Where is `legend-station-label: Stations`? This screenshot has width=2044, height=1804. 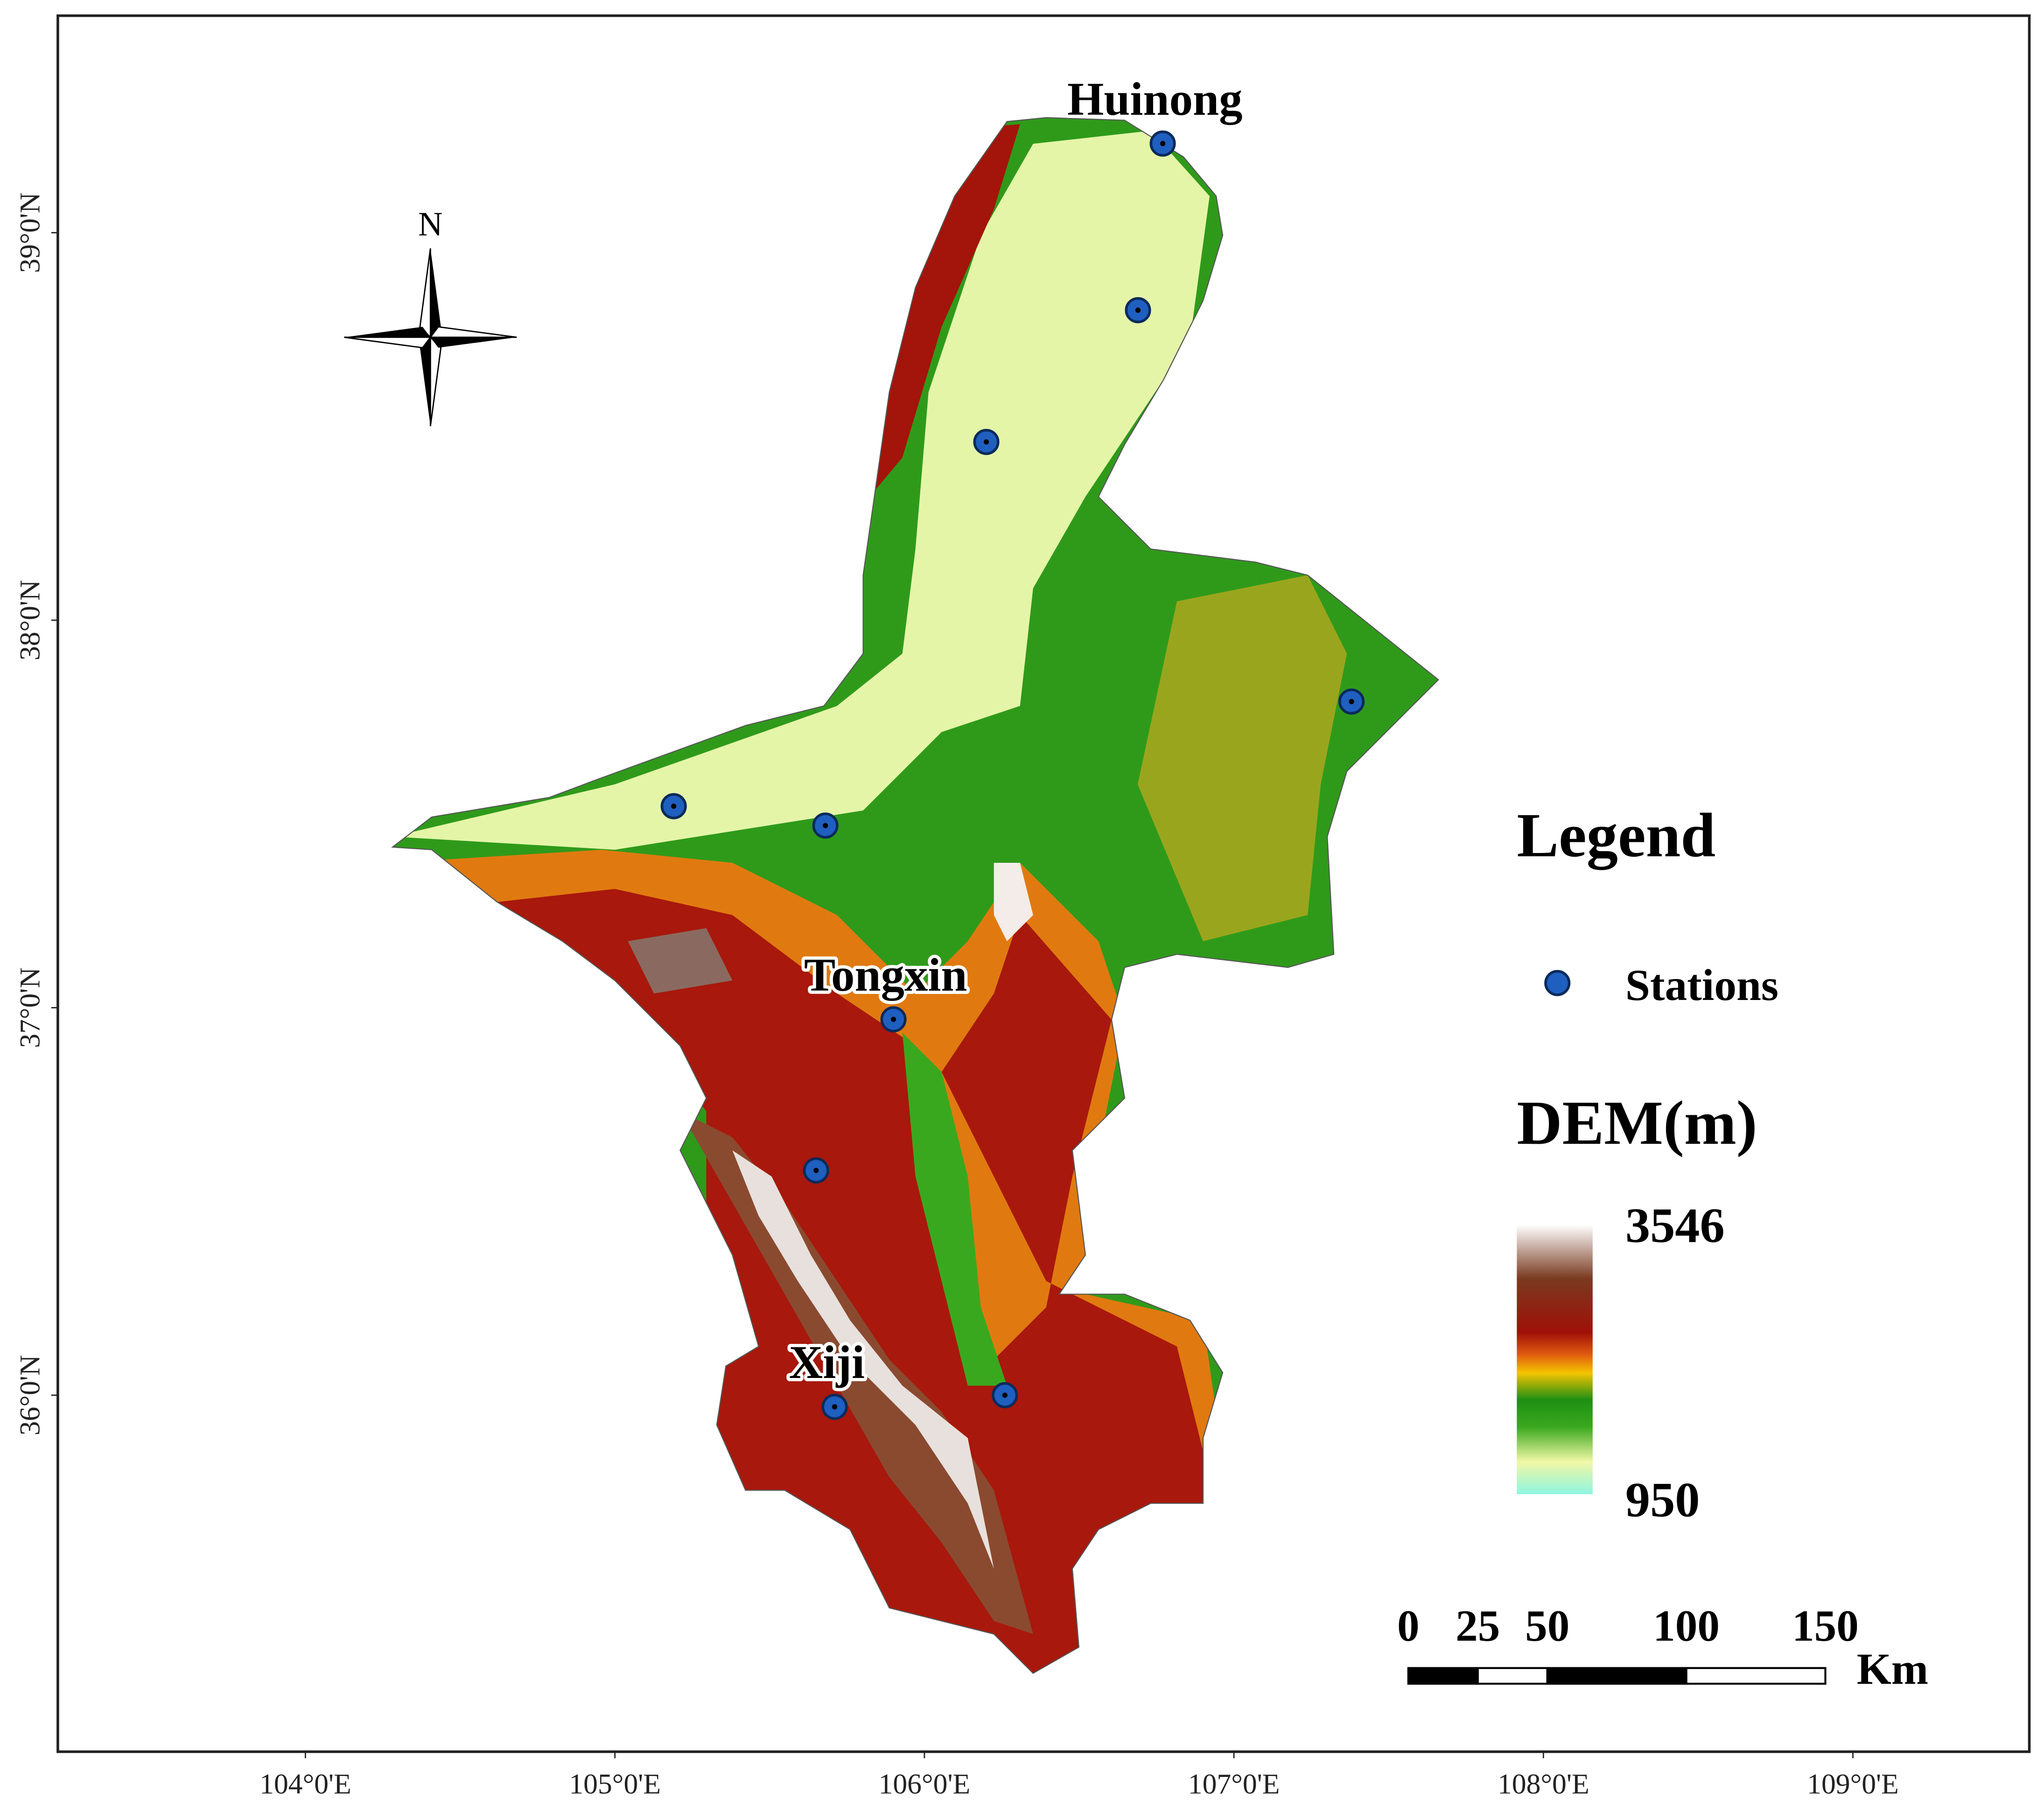
legend-station-label: Stations is located at coordinates (1701, 985).